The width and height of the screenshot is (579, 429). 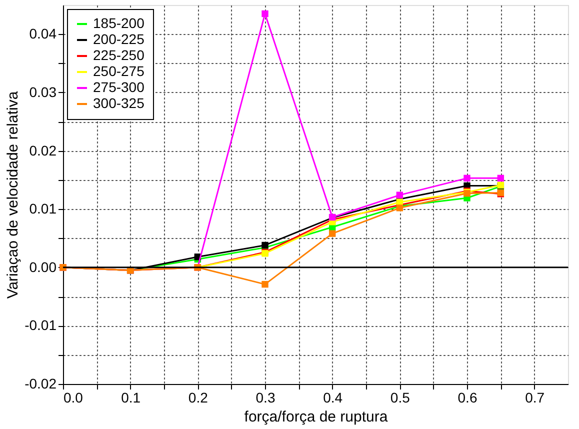 I want to click on legend-label: 250-275, so click(x=119, y=71).